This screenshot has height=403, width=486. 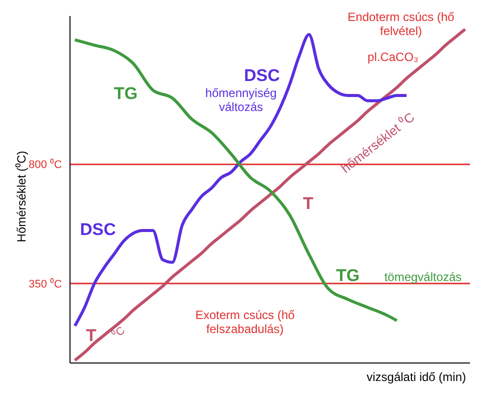 What do you see at coordinates (45, 165) in the screenshot?
I see `y-tick-label: 800 ⁰C` at bounding box center [45, 165].